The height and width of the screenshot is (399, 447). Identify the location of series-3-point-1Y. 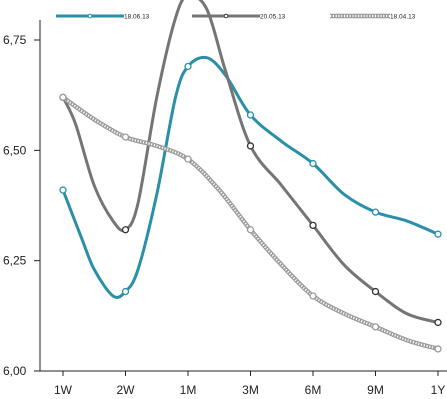
(438, 349).